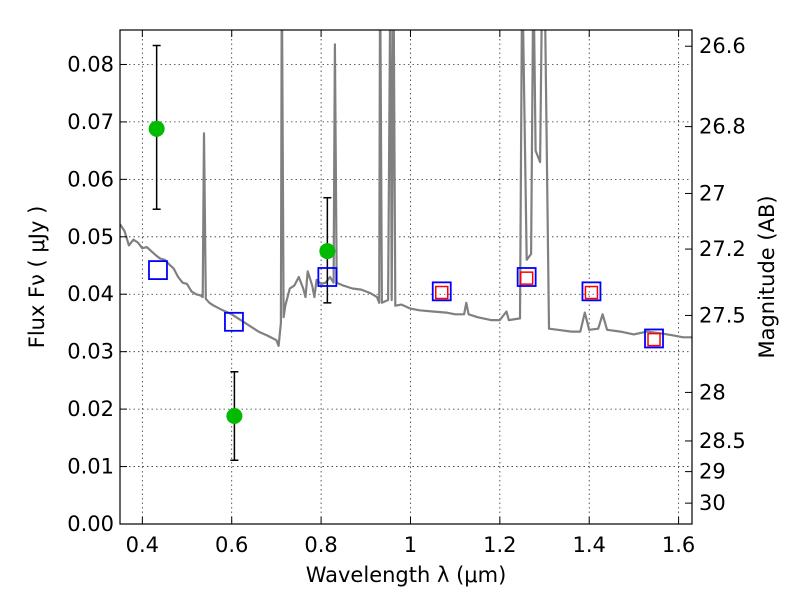 The image size is (800, 600). Describe the element at coordinates (406, 575) in the screenshot. I see `x-axis-label: Wavelength λ (μm)` at that location.